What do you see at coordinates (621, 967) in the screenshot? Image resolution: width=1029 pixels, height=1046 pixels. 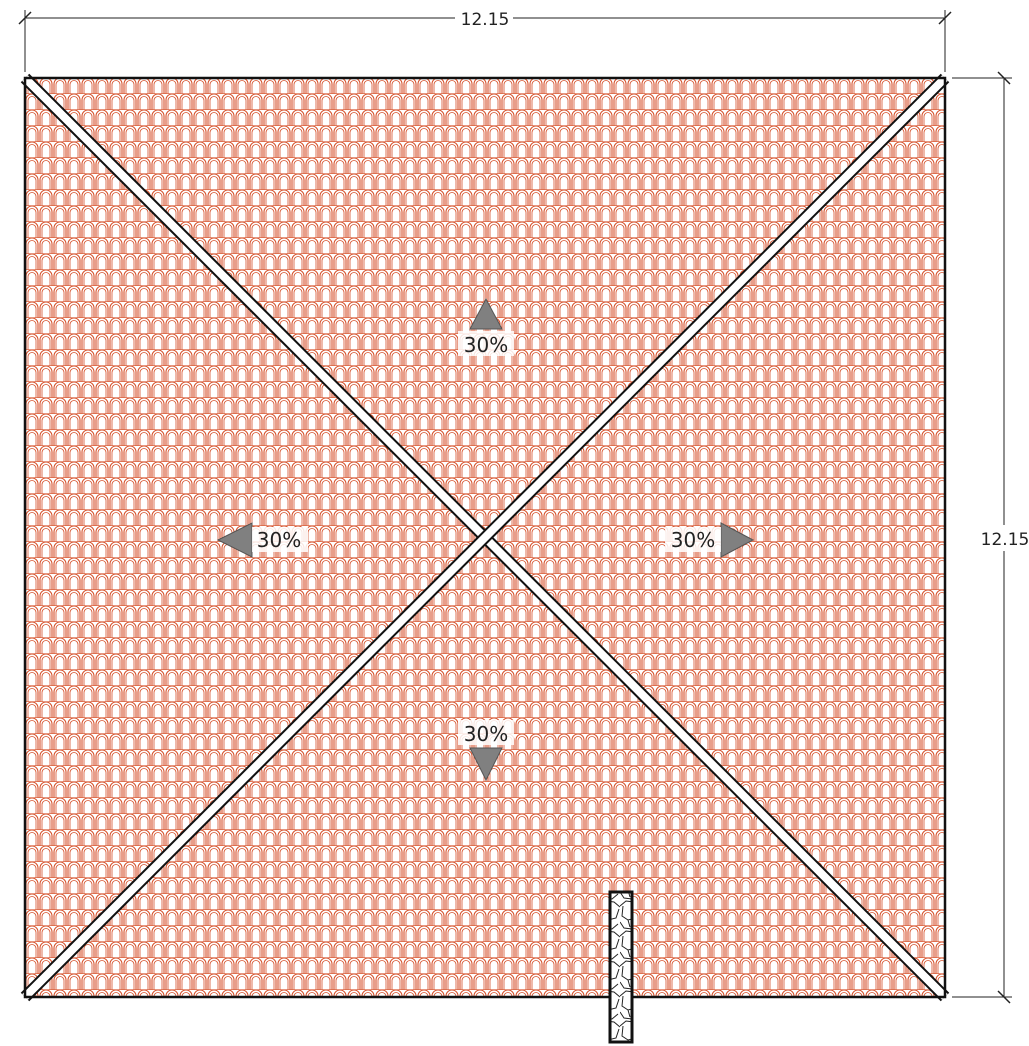 I see `chimney` at bounding box center [621, 967].